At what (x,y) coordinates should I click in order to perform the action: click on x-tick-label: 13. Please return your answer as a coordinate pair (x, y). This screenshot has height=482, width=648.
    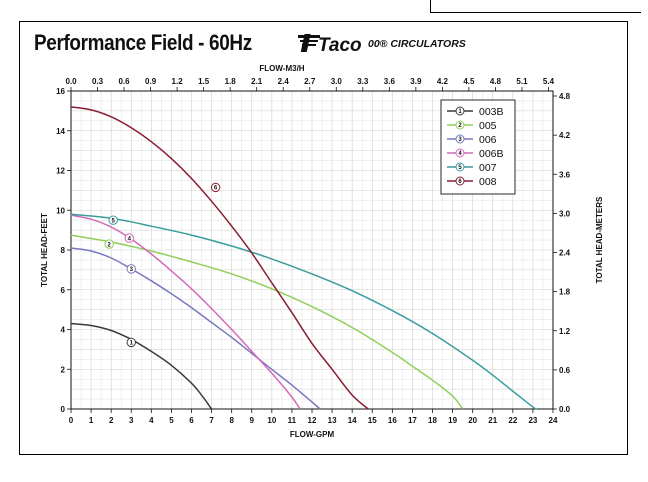
    Looking at the image, I should click on (332, 420).